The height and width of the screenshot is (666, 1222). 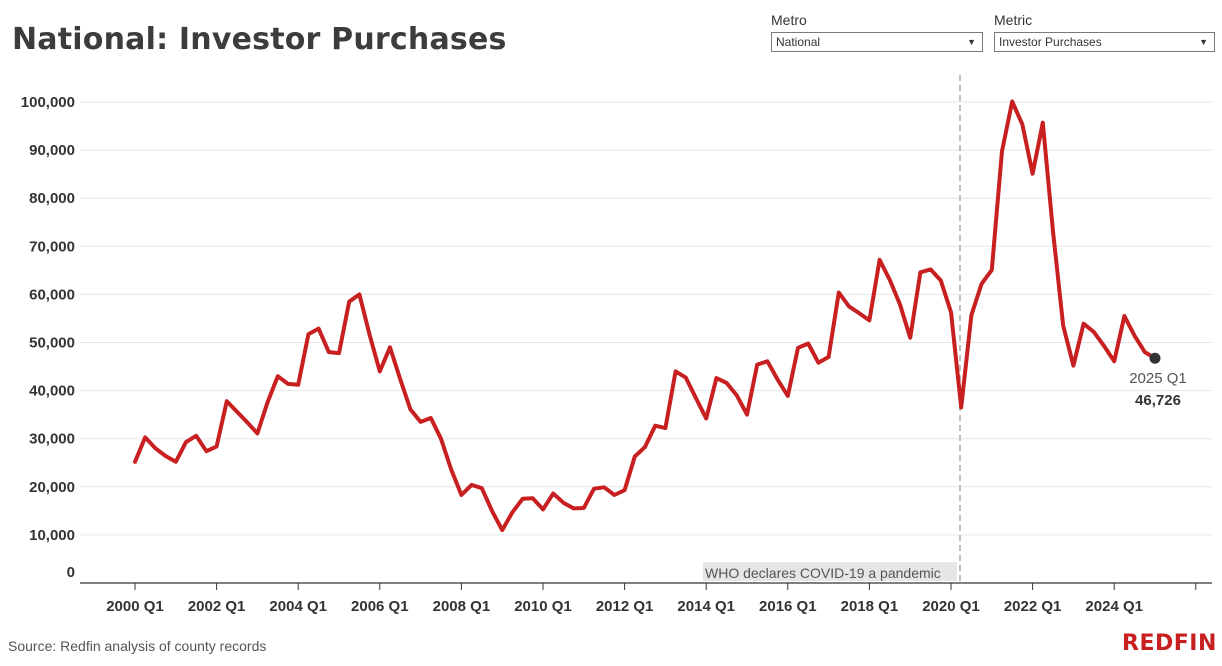 I want to click on x-tick-label: 2010 Q1, so click(x=543, y=606).